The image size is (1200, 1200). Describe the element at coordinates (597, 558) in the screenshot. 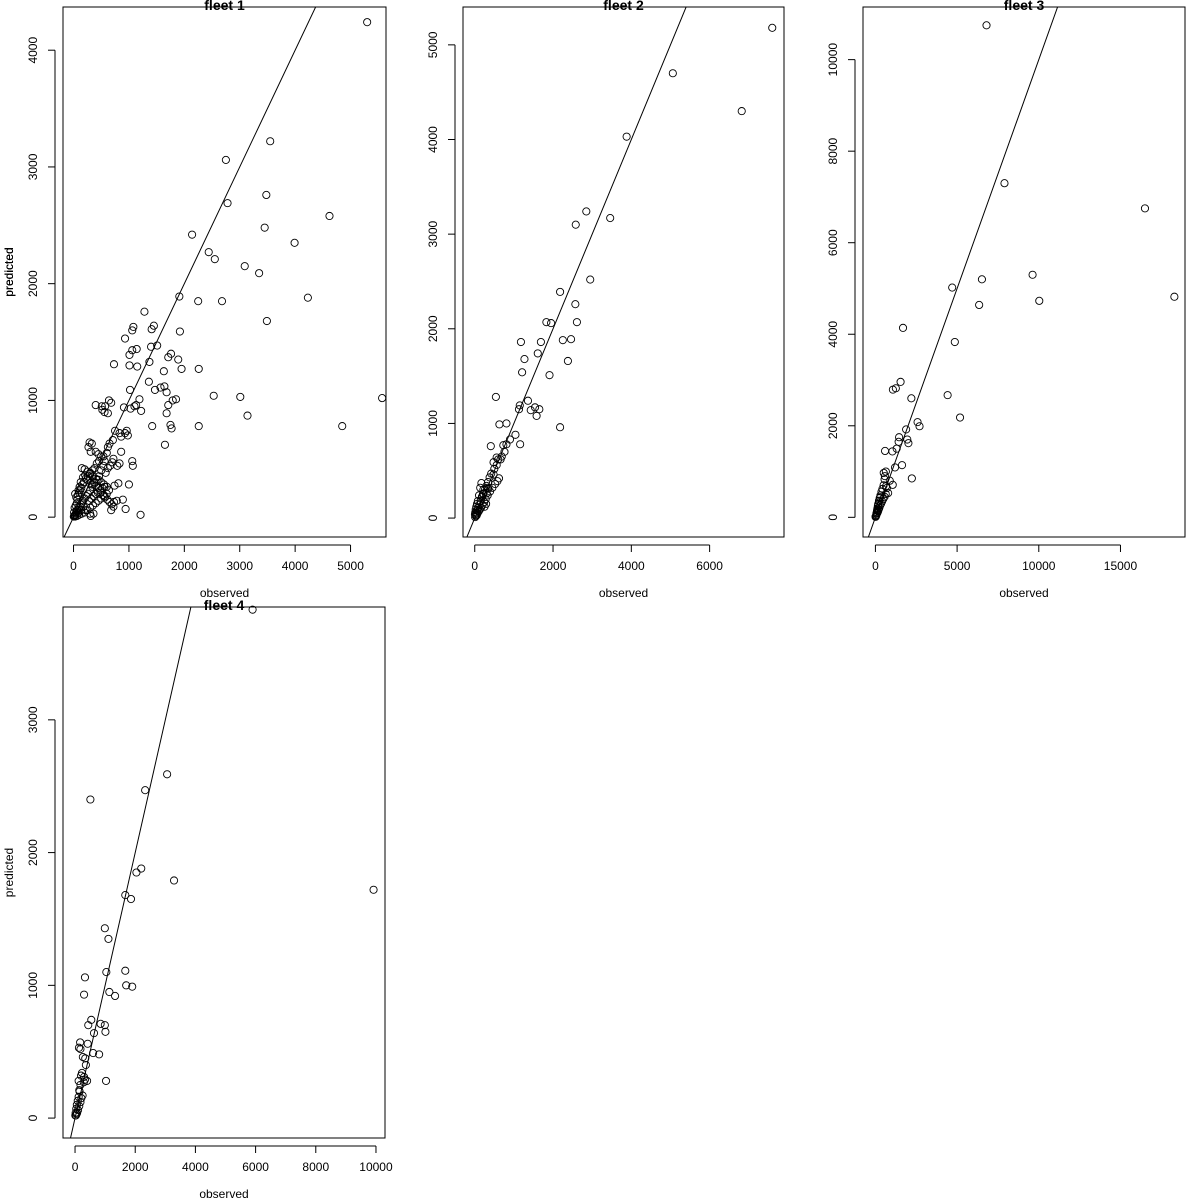

I see `x-axis: 0 2000 4000 6000` at that location.